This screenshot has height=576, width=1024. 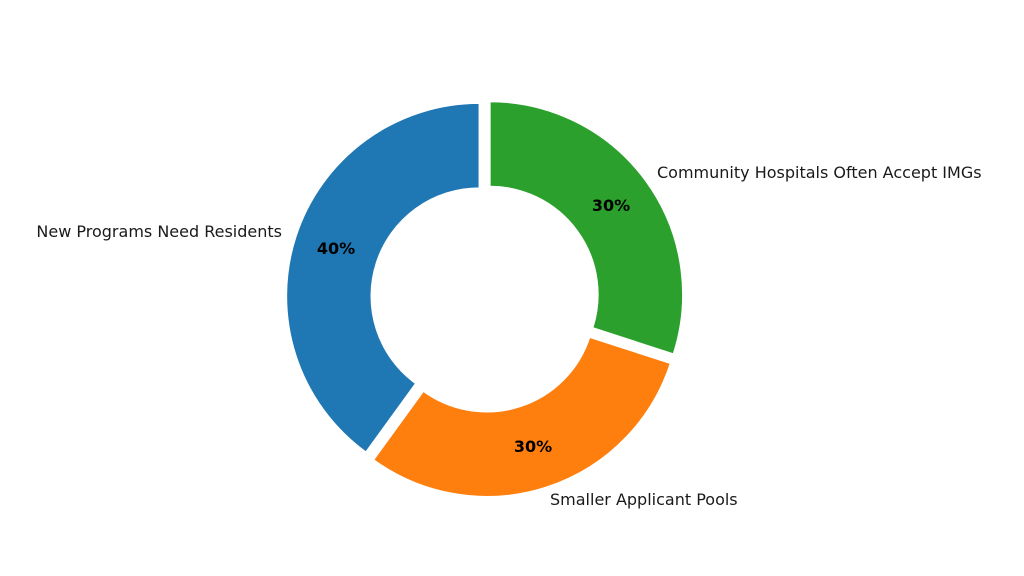 I want to click on category-label-smaller-applicant-pools: Smaller Applicant Pools, so click(x=644, y=499).